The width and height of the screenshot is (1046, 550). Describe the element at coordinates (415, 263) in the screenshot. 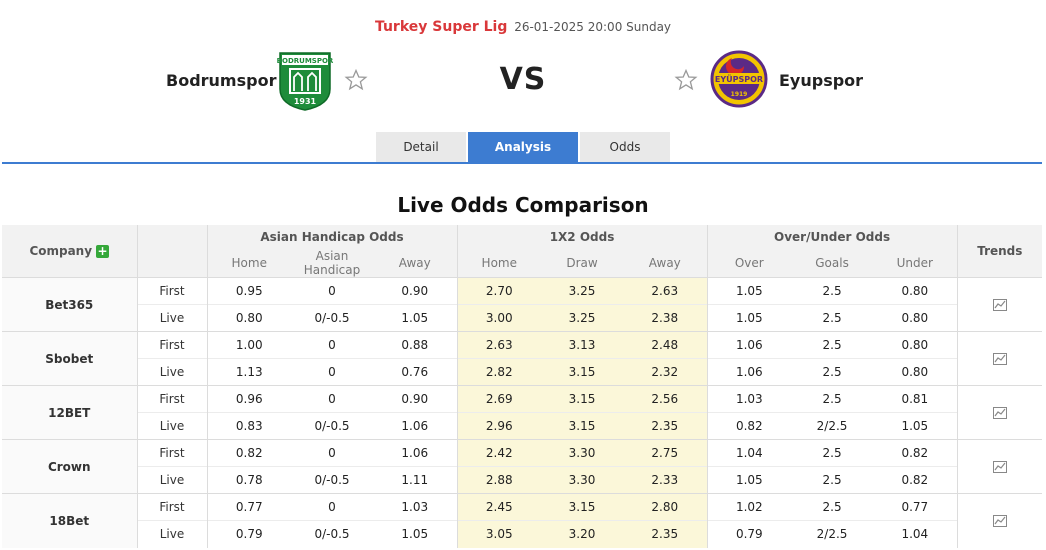

I see `ah-away-subheader: Away` at that location.